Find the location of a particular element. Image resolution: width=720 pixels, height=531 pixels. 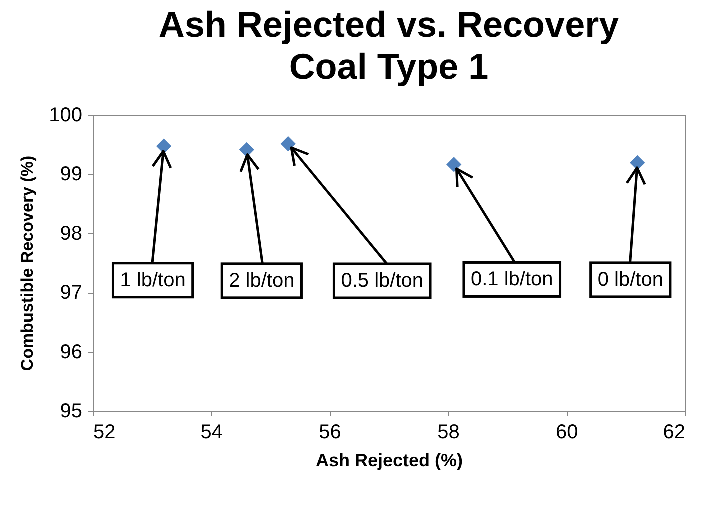

x-axis-title: Ash Rejected (%) is located at coordinates (390, 460).